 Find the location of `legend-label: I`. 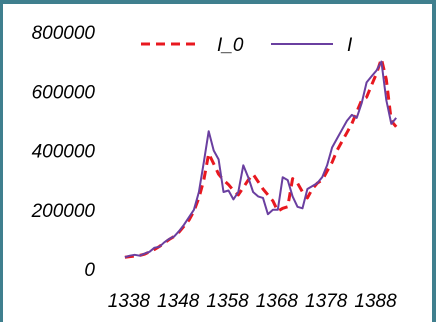

legend-label: I is located at coordinates (350, 45).